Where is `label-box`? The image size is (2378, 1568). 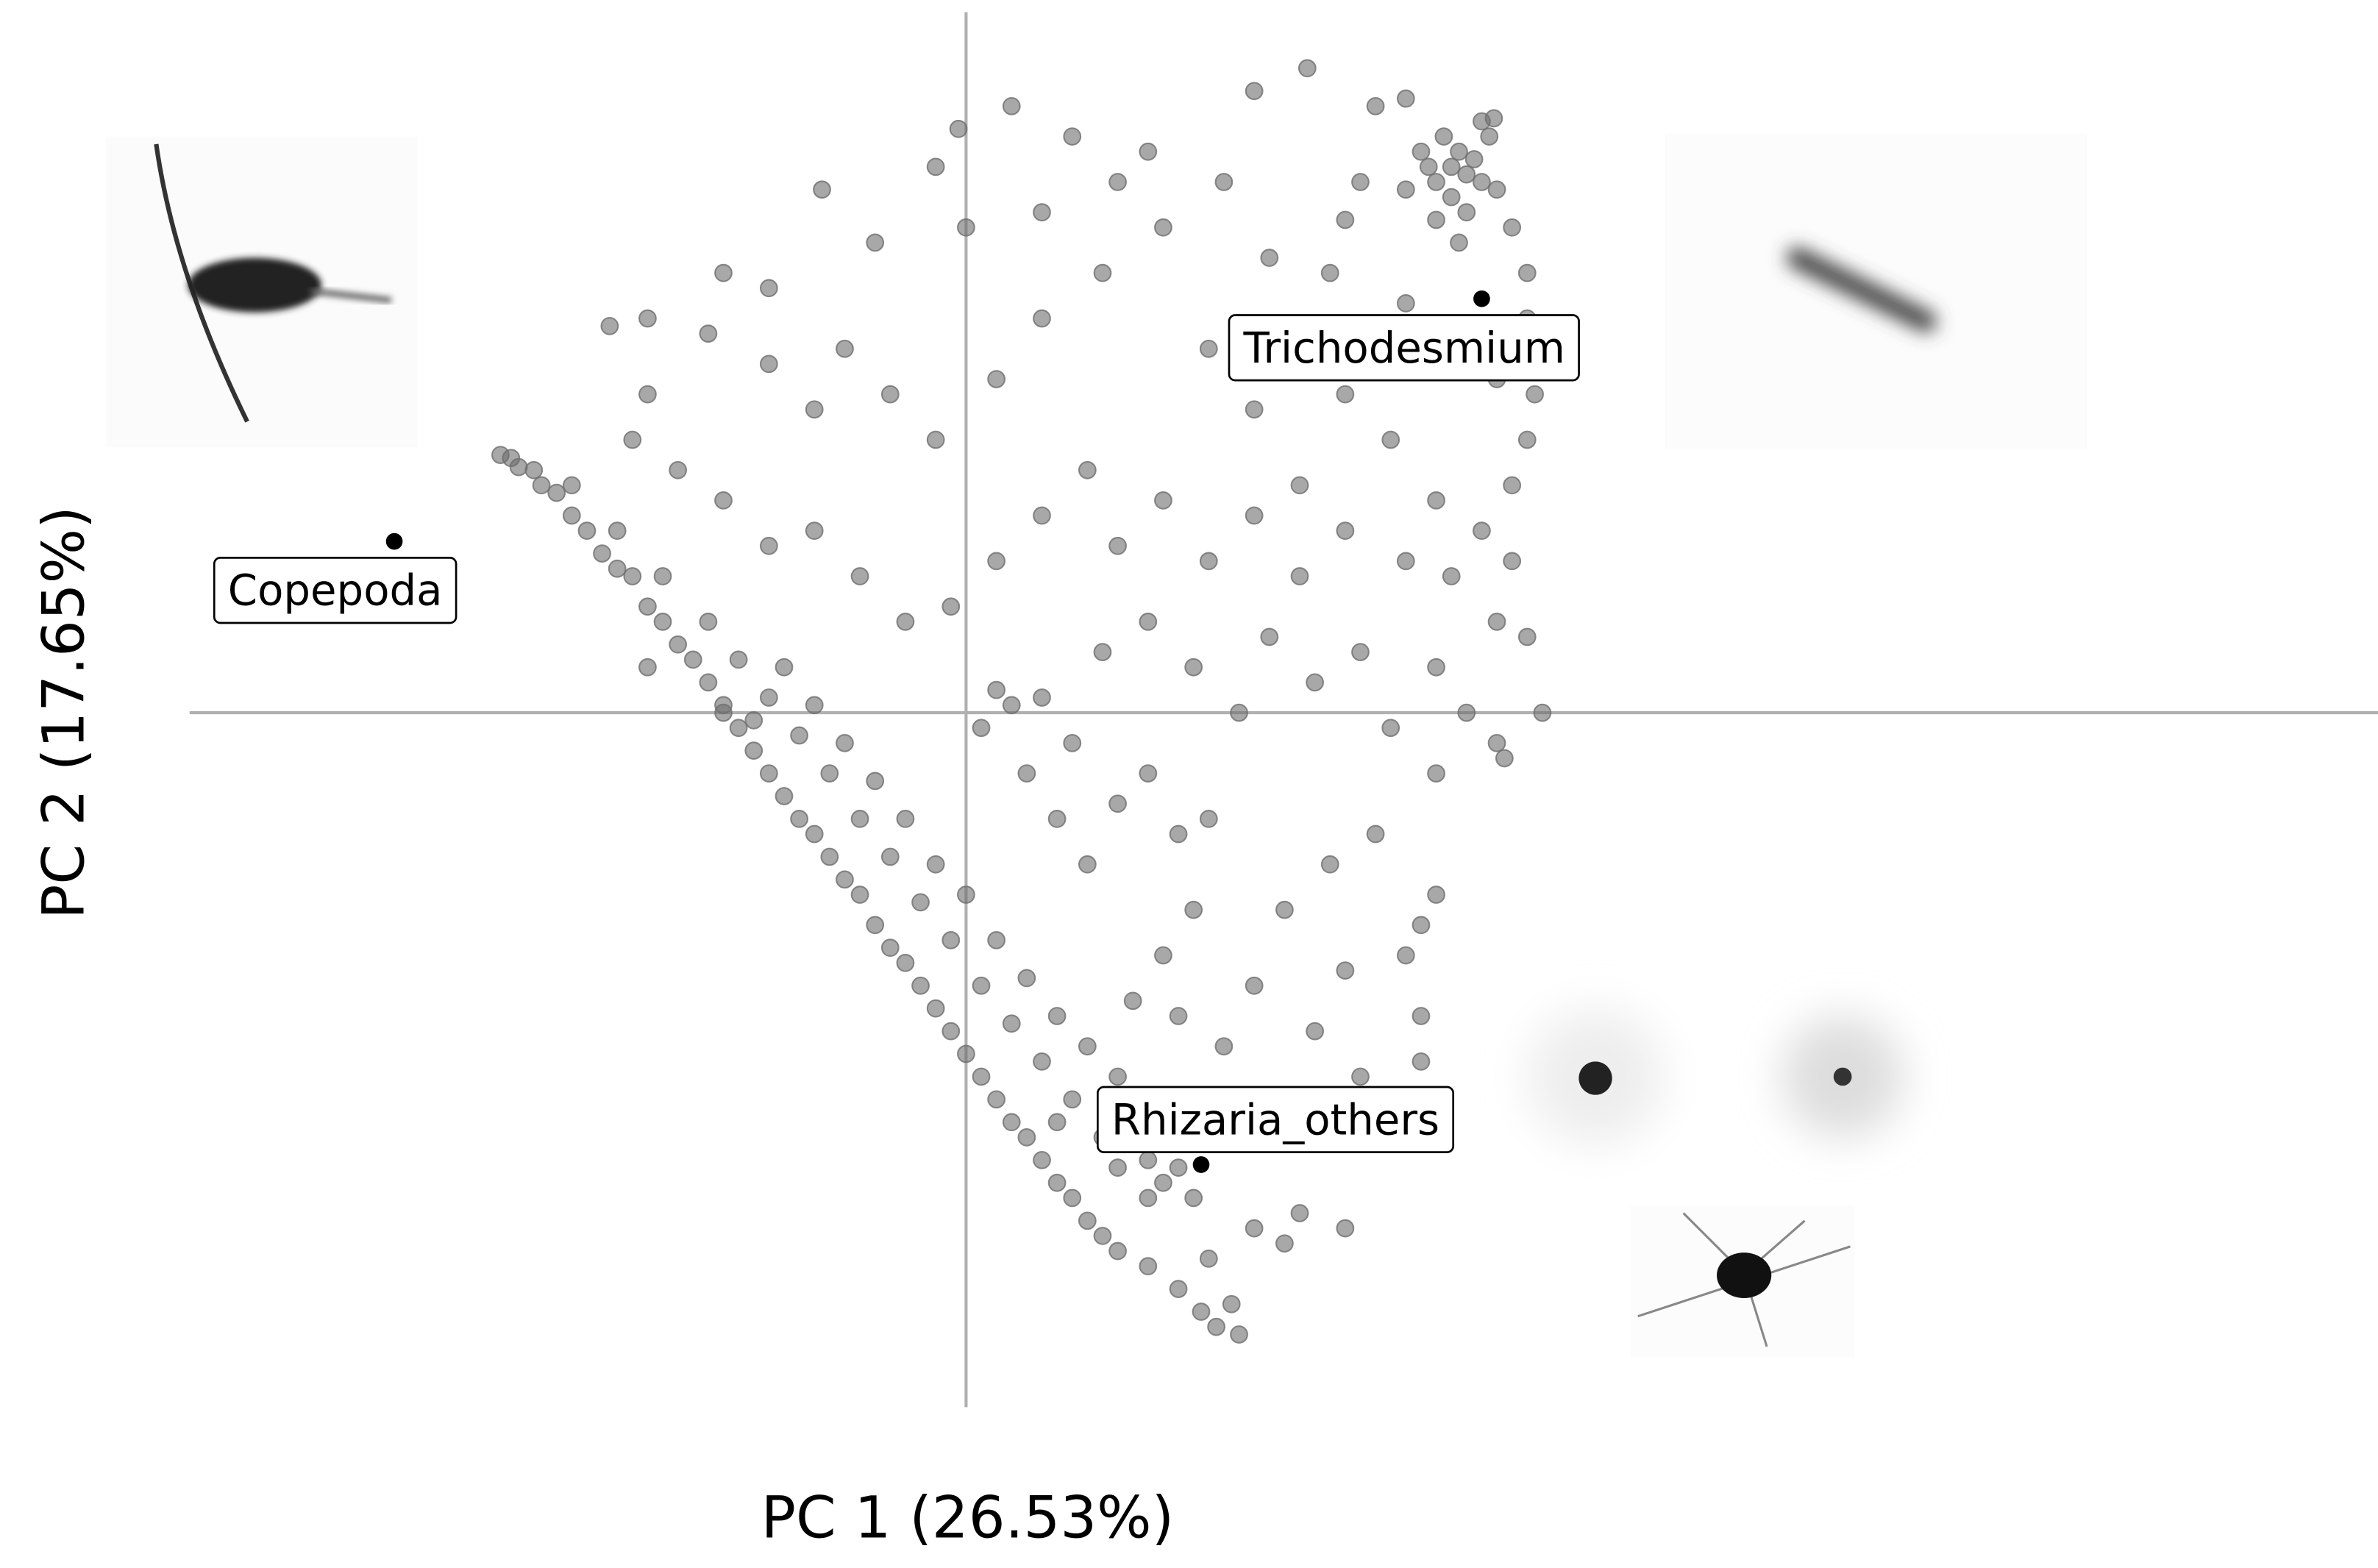 label-box is located at coordinates (1404, 348).